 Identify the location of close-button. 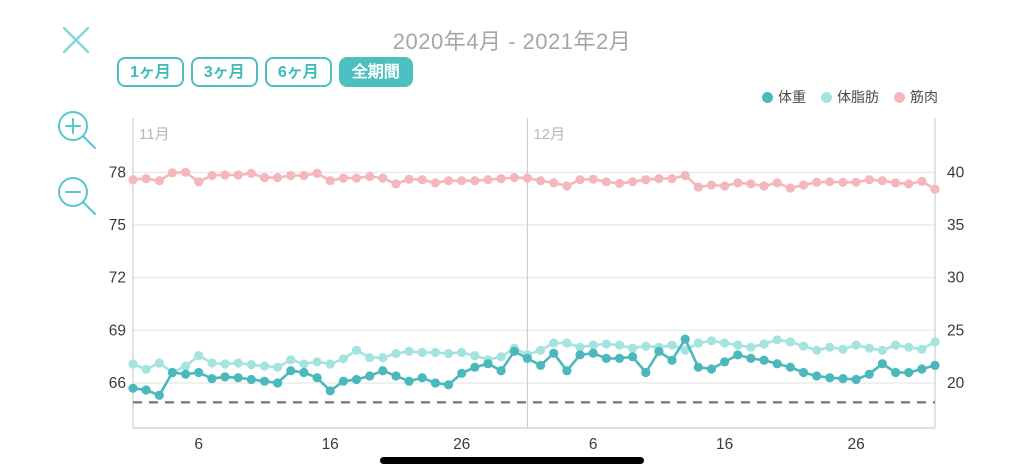
(76, 40).